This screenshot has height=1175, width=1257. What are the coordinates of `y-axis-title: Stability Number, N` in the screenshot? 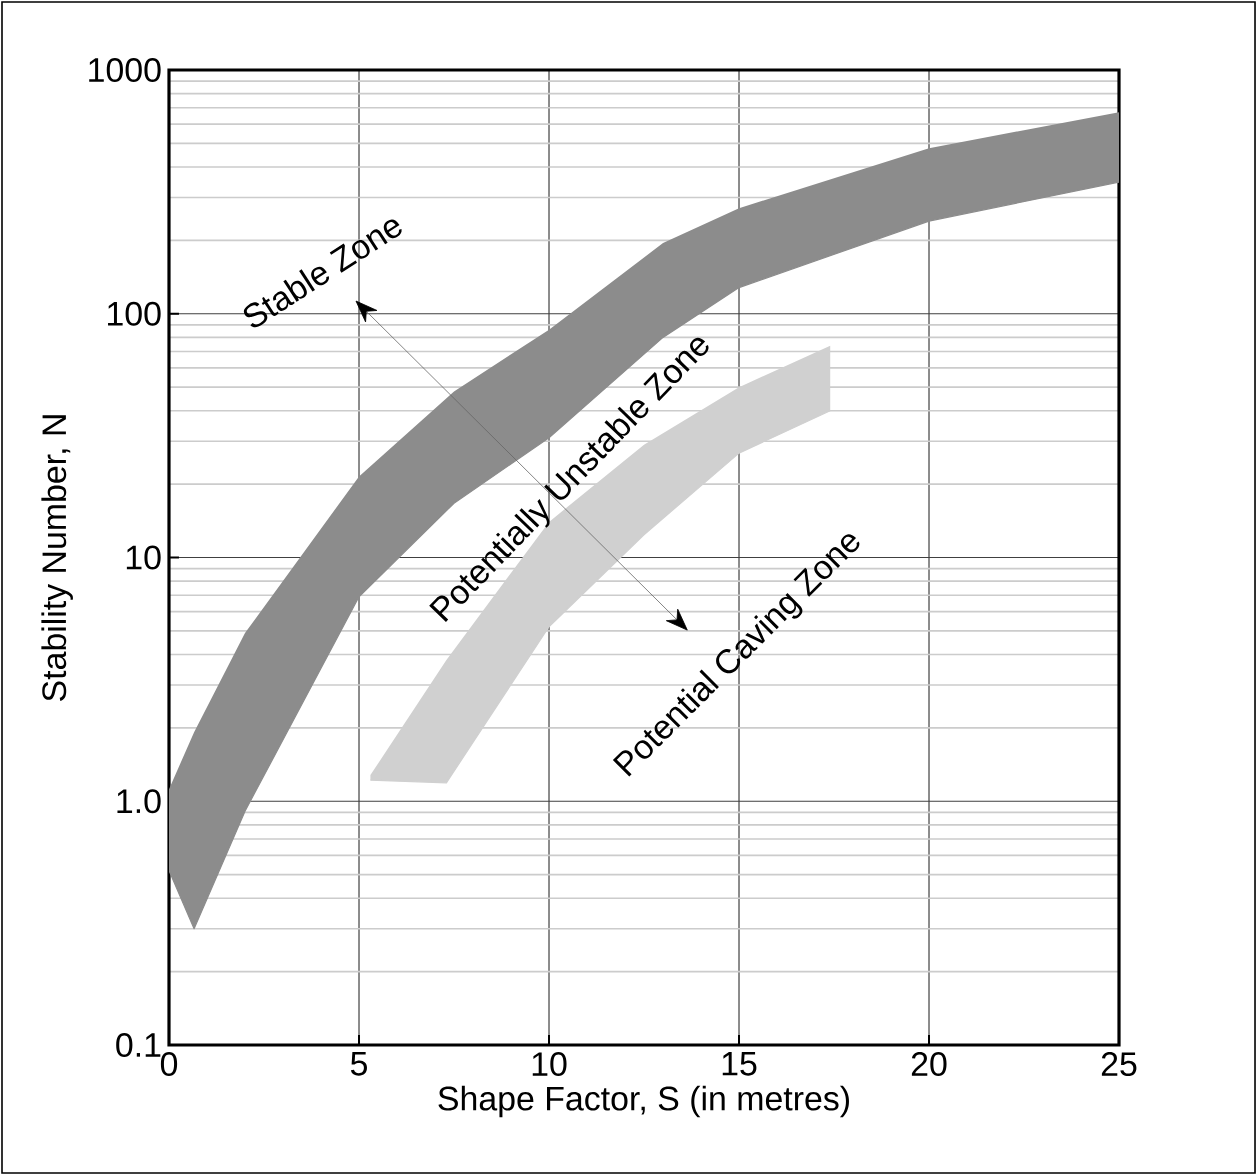 It's located at (57, 558).